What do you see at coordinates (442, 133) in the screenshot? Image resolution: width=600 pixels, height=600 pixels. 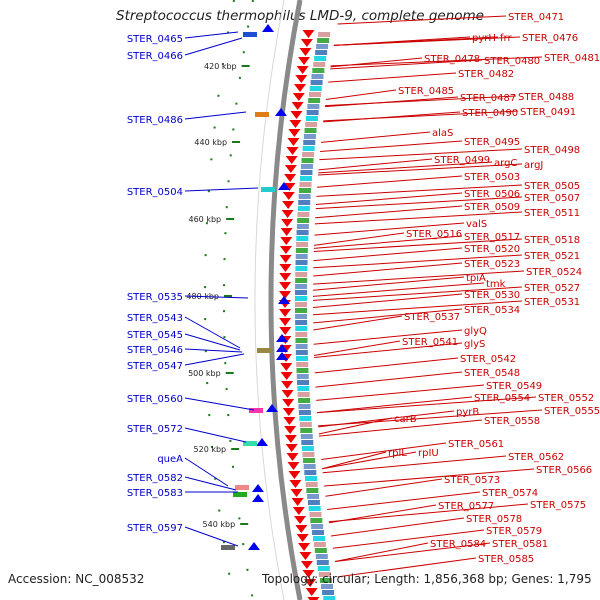 I see `right-gene-label: alaS` at bounding box center [442, 133].